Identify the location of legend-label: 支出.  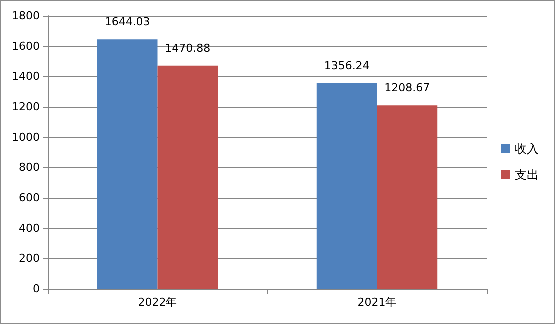
(527, 175).